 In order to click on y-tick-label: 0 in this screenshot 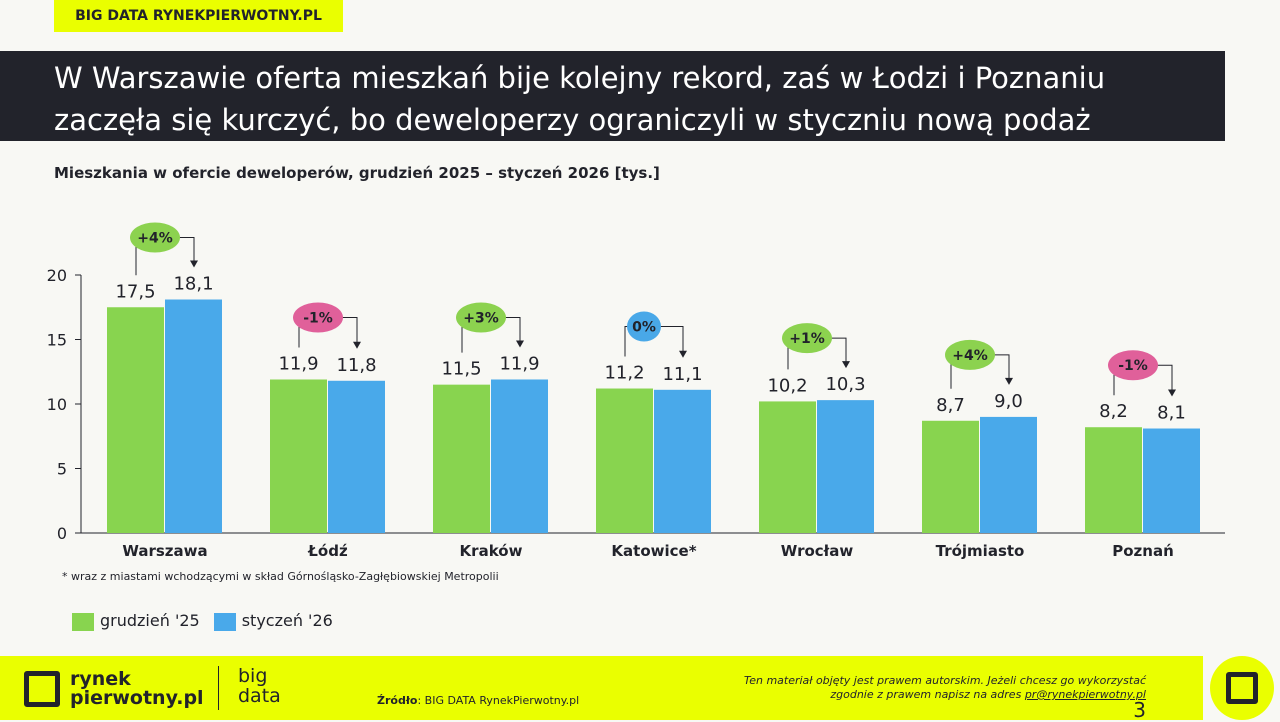, I will do `click(62, 533)`.